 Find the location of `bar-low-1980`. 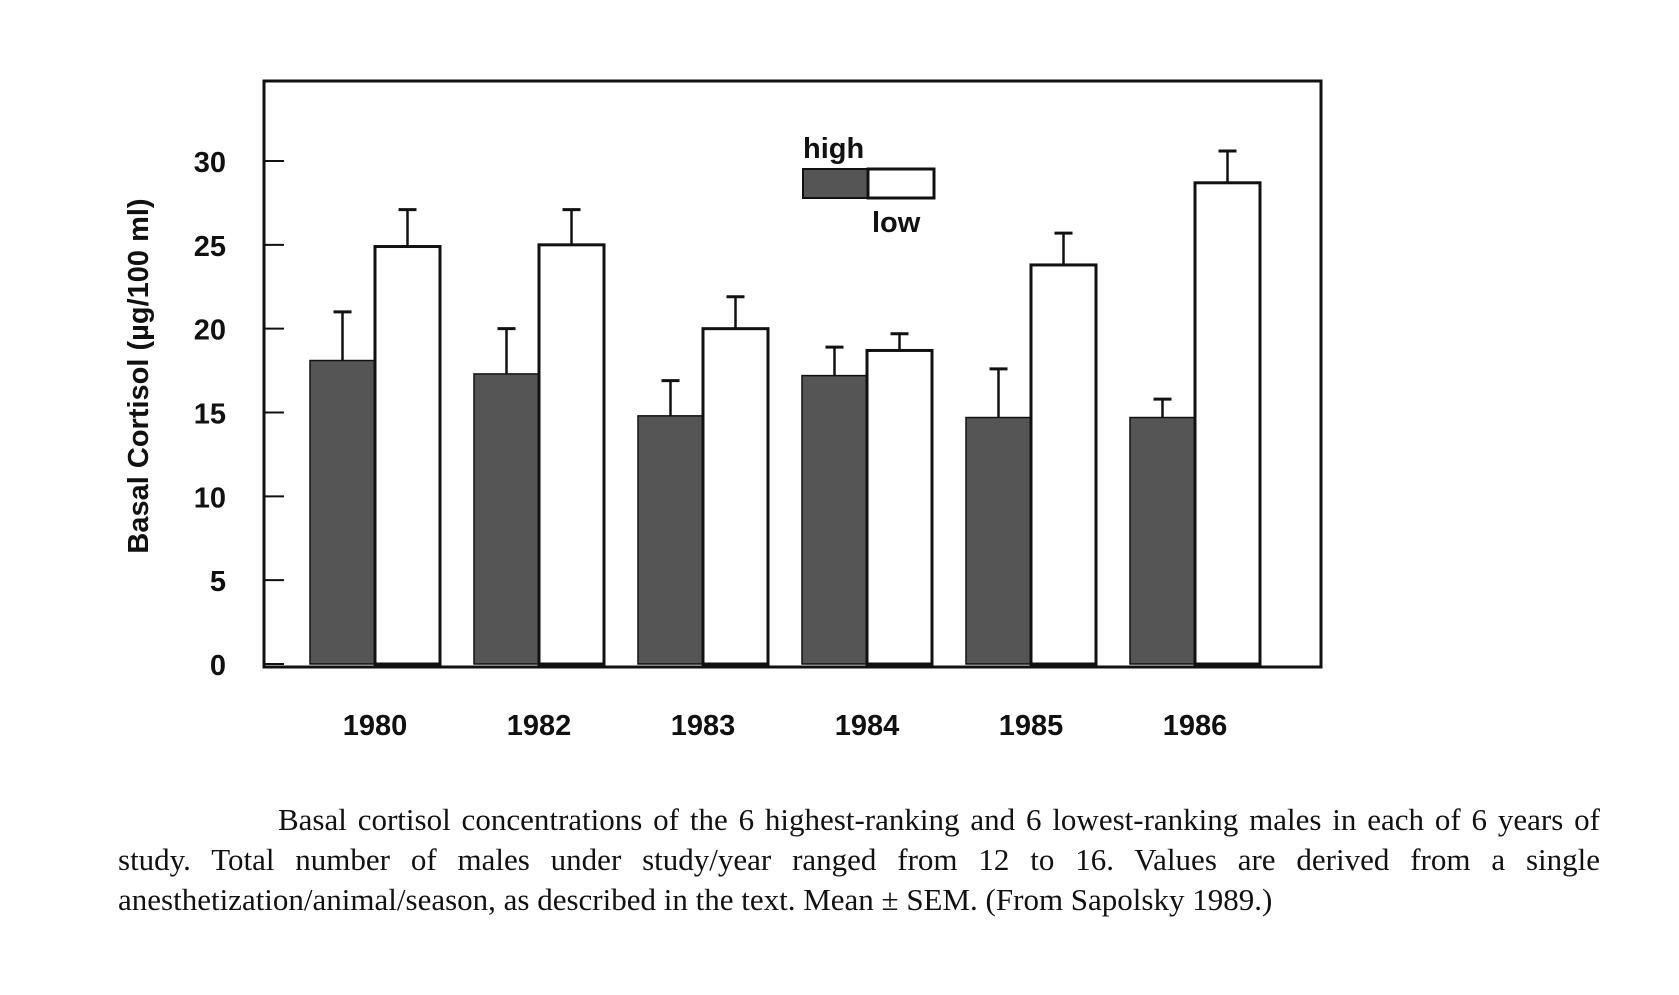

bar-low-1980 is located at coordinates (407, 455).